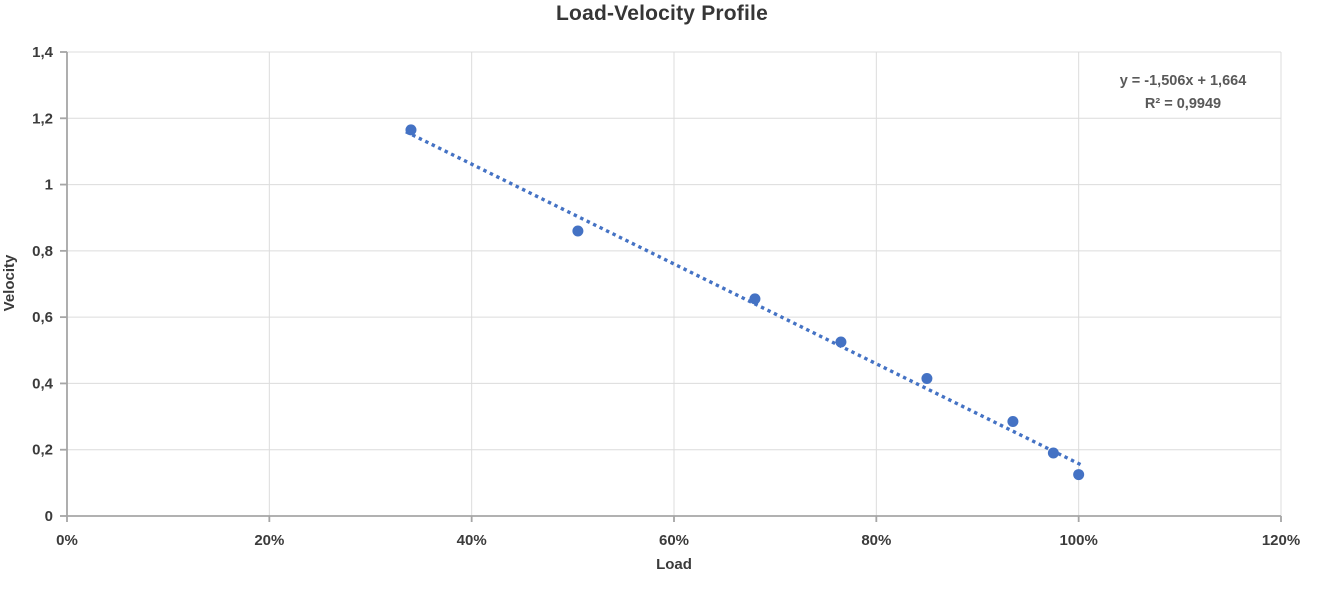 The height and width of the screenshot is (596, 1324). Describe the element at coordinates (674, 564) in the screenshot. I see `x-axis-title: Load` at that location.